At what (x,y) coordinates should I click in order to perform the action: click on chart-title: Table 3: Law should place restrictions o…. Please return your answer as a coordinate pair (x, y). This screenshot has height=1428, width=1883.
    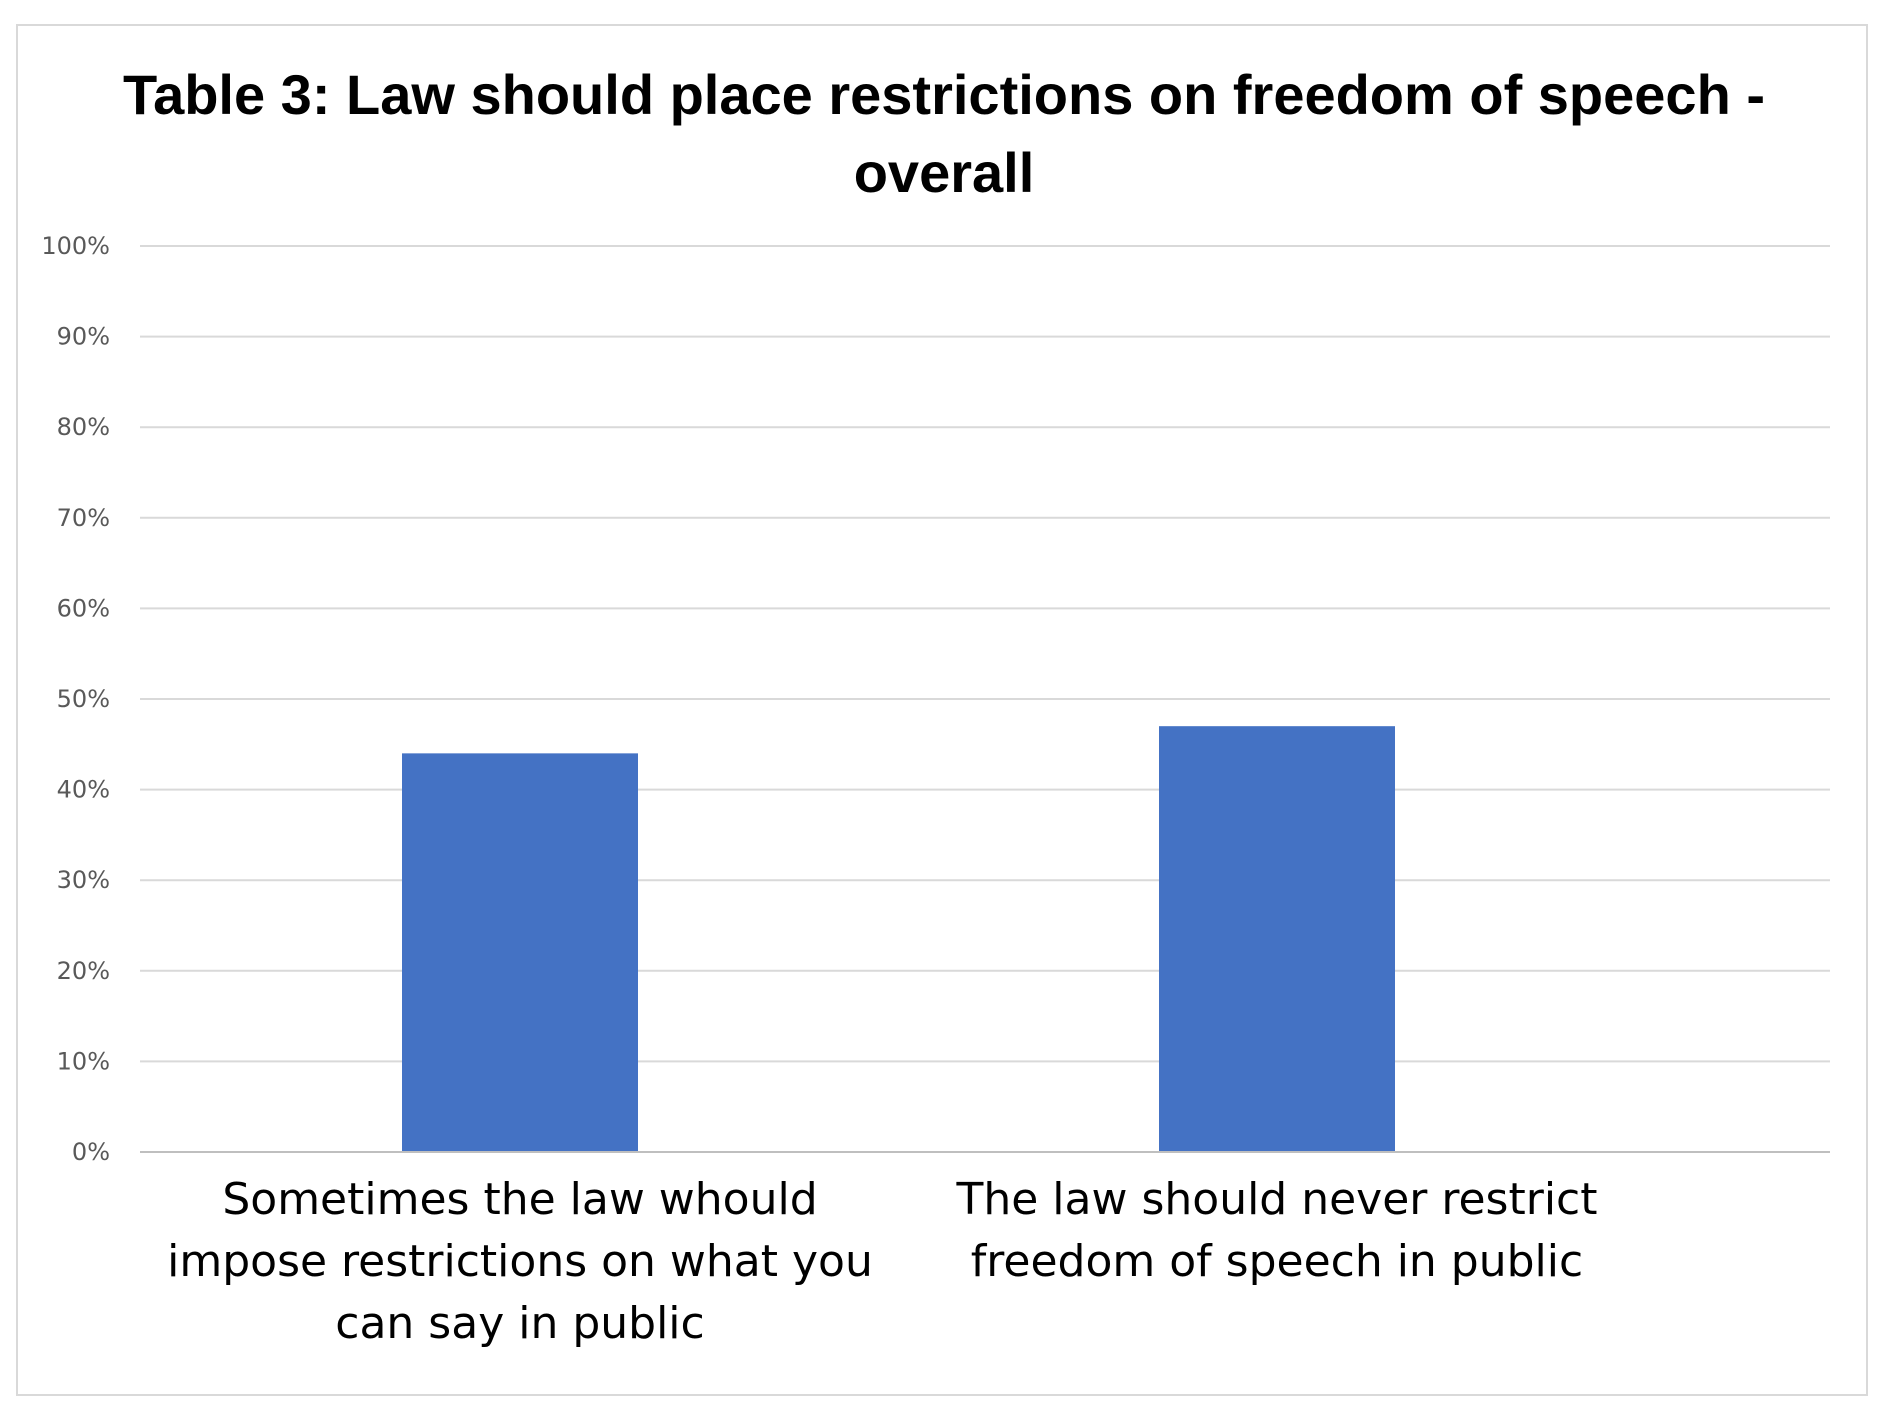
    Looking at the image, I should click on (944, 133).